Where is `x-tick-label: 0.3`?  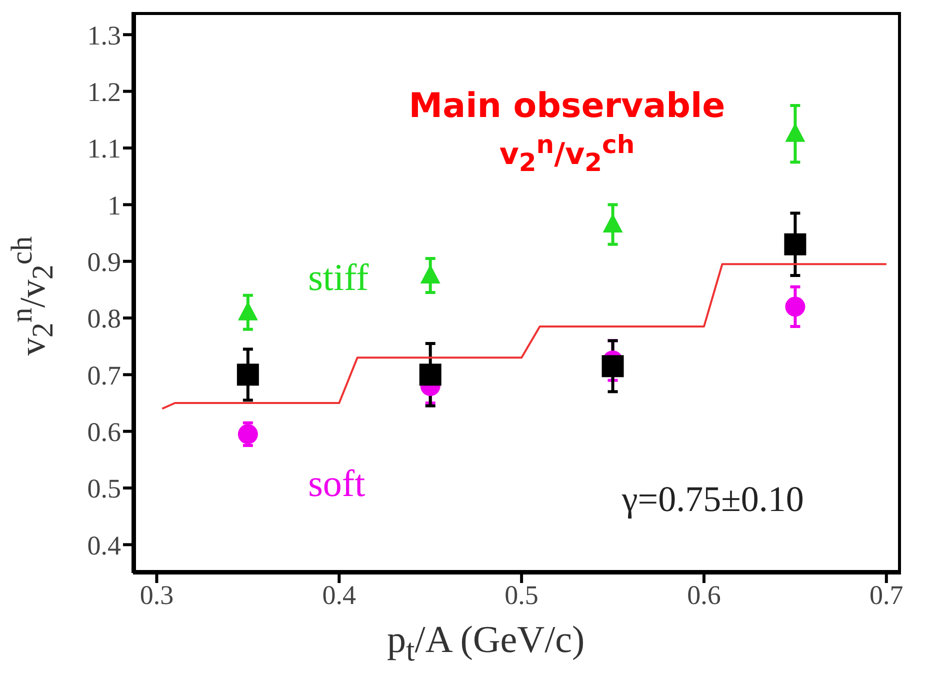 x-tick-label: 0.3 is located at coordinates (157, 595).